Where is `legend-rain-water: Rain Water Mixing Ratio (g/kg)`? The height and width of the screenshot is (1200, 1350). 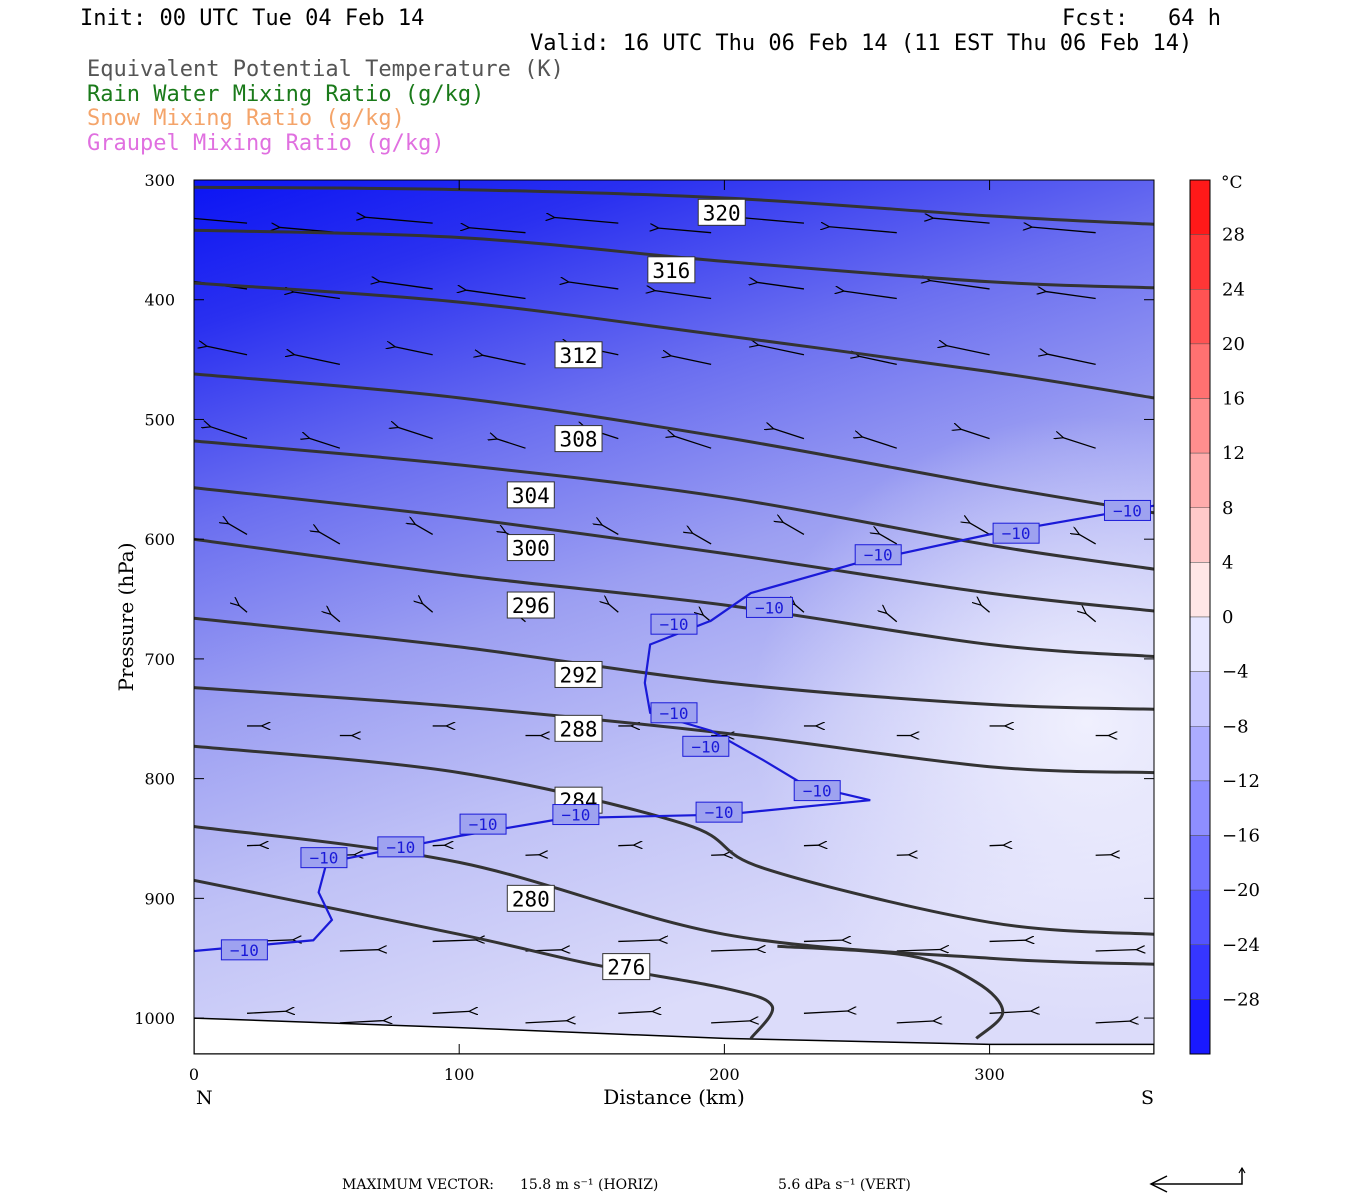
legend-rain-water: Rain Water Mixing Ratio (g/kg) is located at coordinates (286, 94).